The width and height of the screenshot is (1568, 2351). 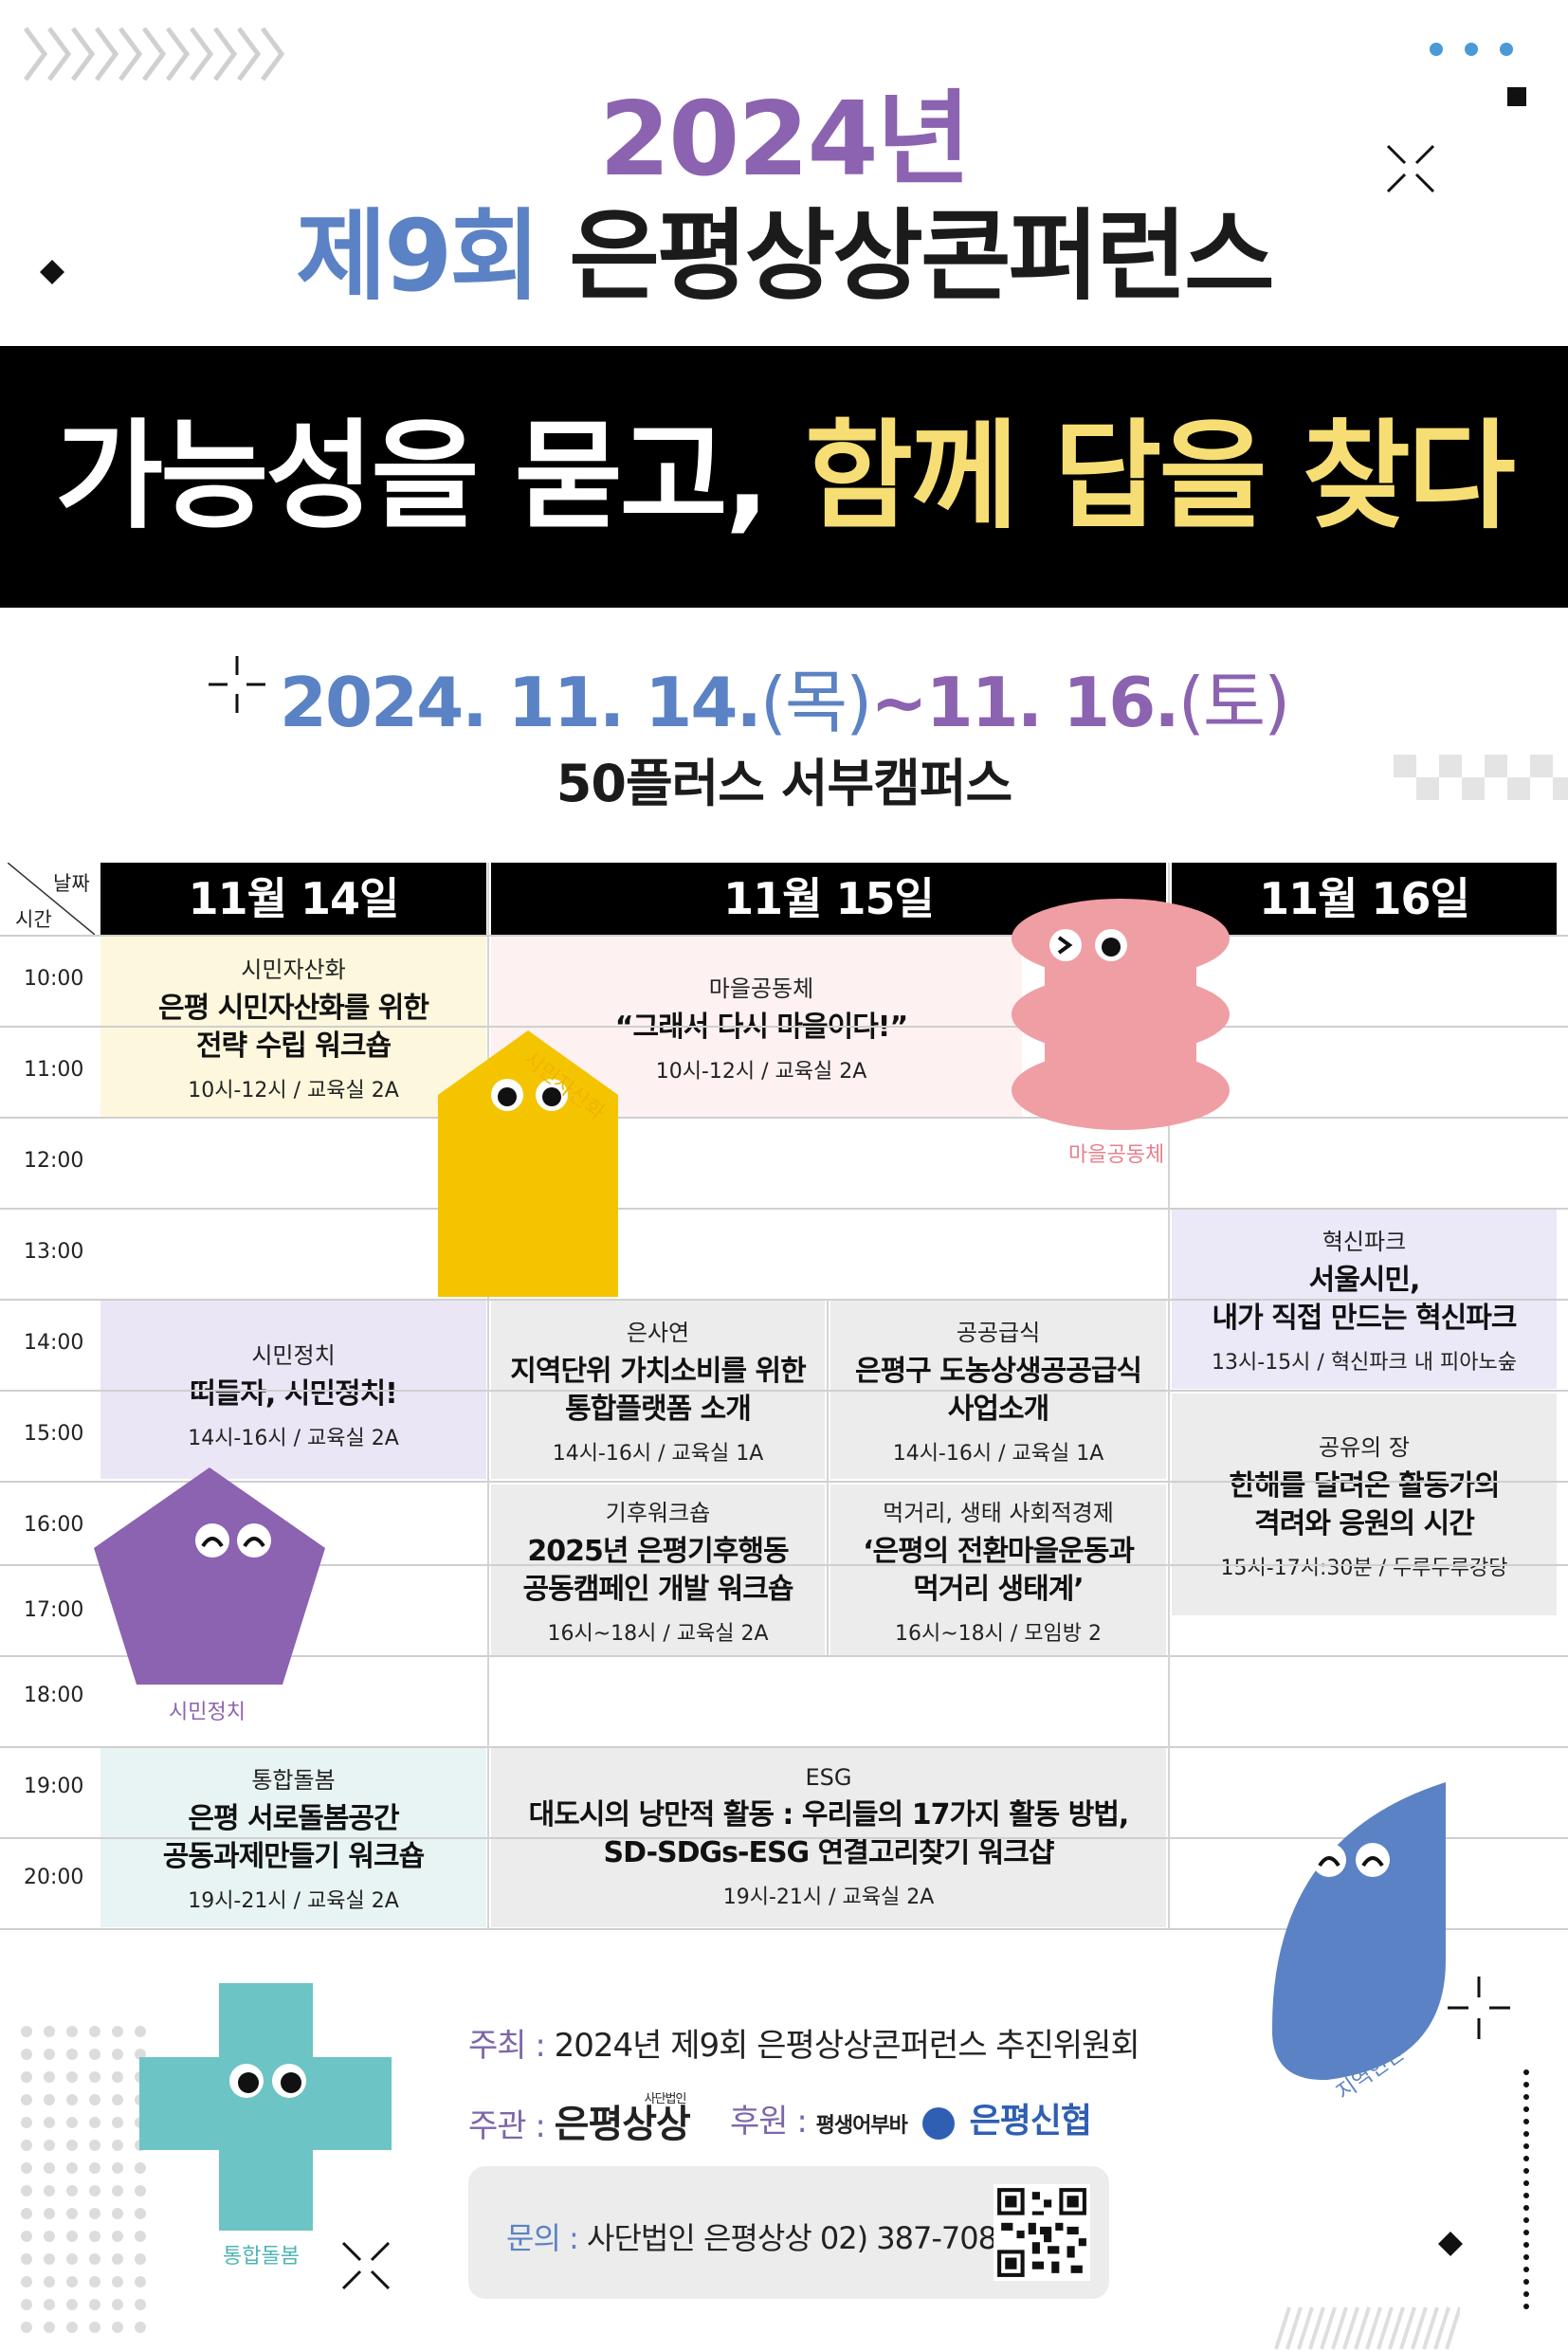 I want to click on session-meta: 14시-16시 / 교육실 2A, so click(x=293, y=1439).